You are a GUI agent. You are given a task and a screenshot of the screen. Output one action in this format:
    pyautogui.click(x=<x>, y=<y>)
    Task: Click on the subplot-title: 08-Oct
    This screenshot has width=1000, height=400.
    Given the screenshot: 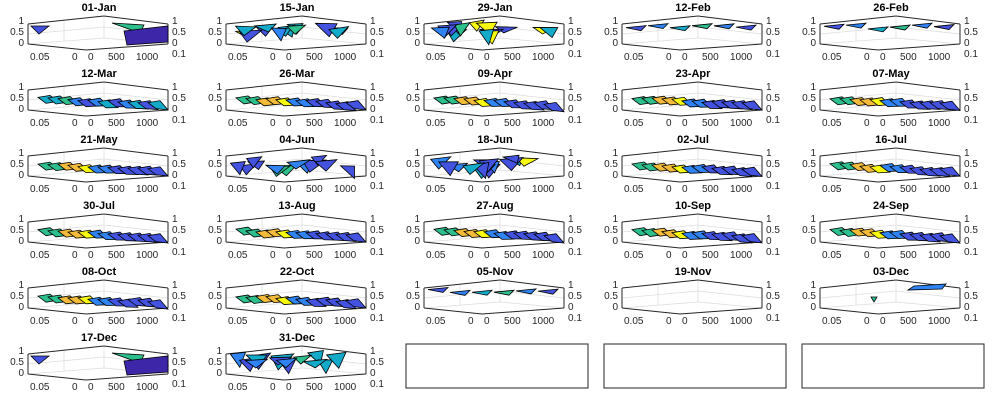 What is the action you would take?
    pyautogui.click(x=99, y=272)
    